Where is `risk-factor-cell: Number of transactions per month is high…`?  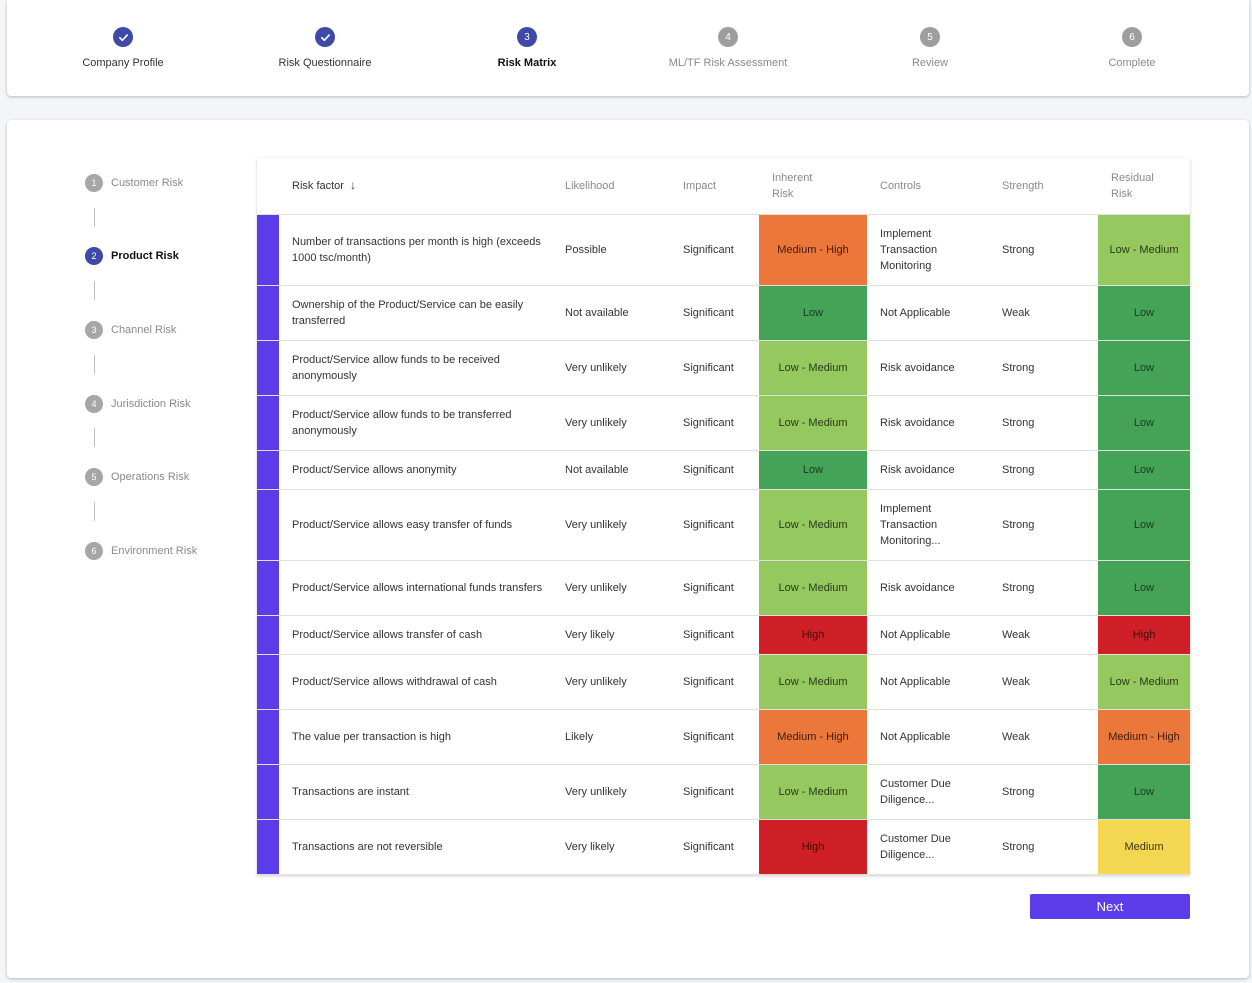 risk-factor-cell: Number of transactions per month is high… is located at coordinates (415, 250).